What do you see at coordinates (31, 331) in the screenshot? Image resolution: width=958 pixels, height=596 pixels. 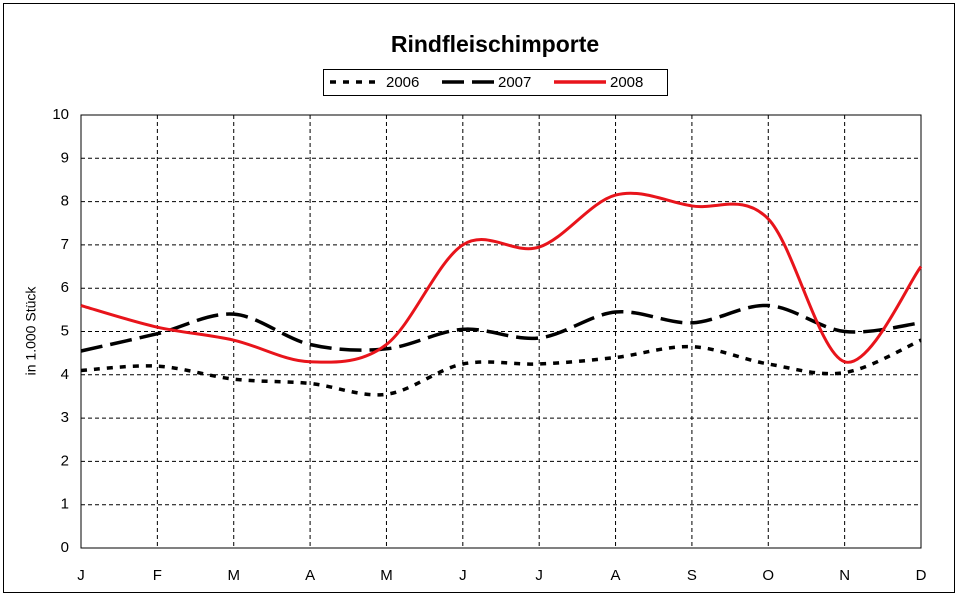 I see `y-axis-label: in 1.000 Stück` at bounding box center [31, 331].